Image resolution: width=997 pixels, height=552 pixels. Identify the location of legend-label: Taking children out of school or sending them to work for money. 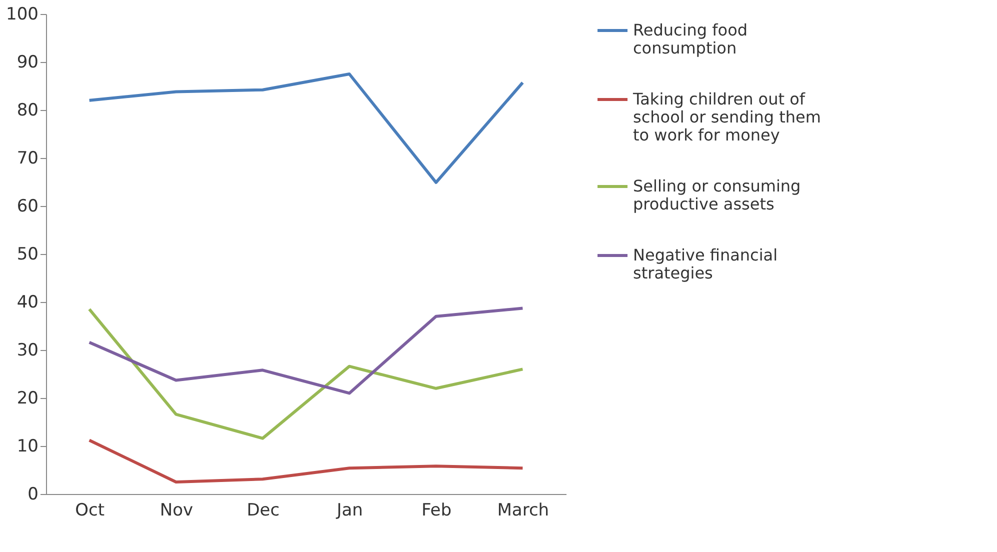
(726, 117).